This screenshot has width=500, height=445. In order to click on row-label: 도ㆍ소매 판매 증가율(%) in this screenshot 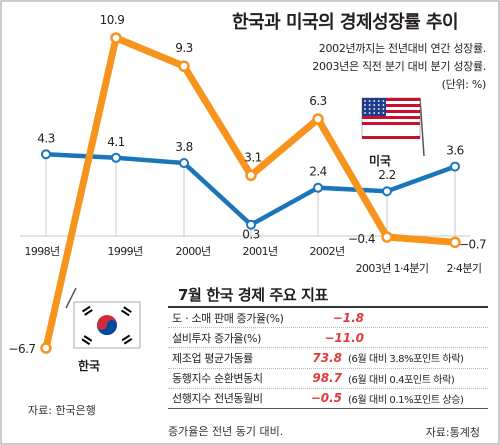, I will do `click(228, 318)`.